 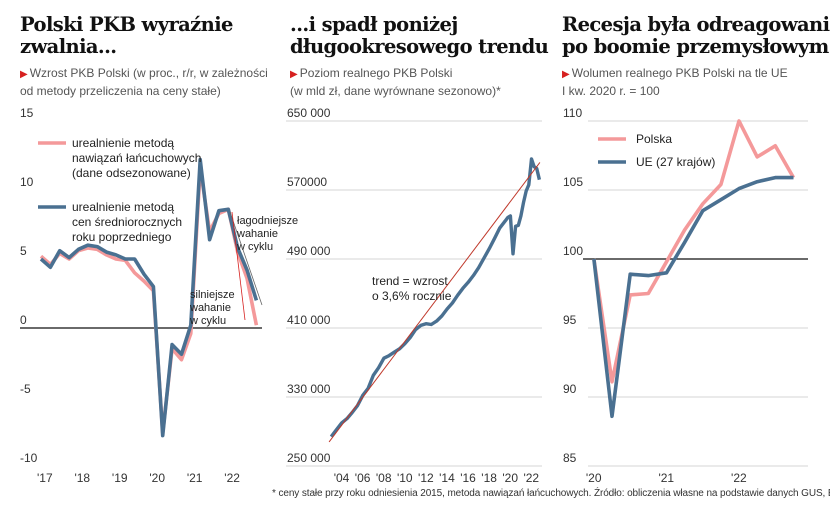 I want to click on y-tick-label: 250 000, so click(x=309, y=458).